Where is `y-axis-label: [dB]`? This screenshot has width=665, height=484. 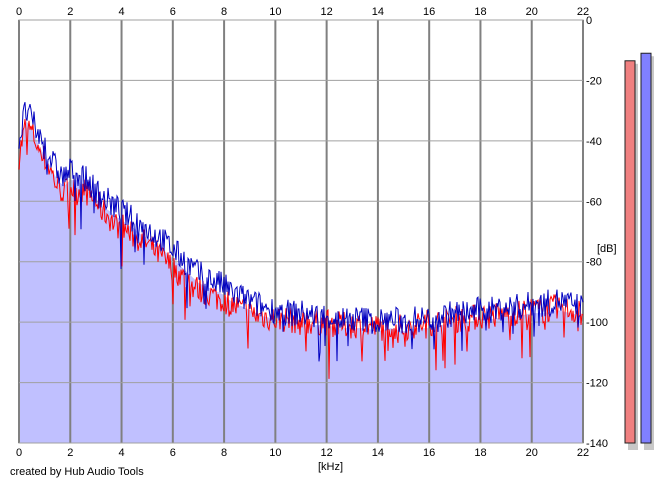
y-axis-label: [dB] is located at coordinates (607, 249).